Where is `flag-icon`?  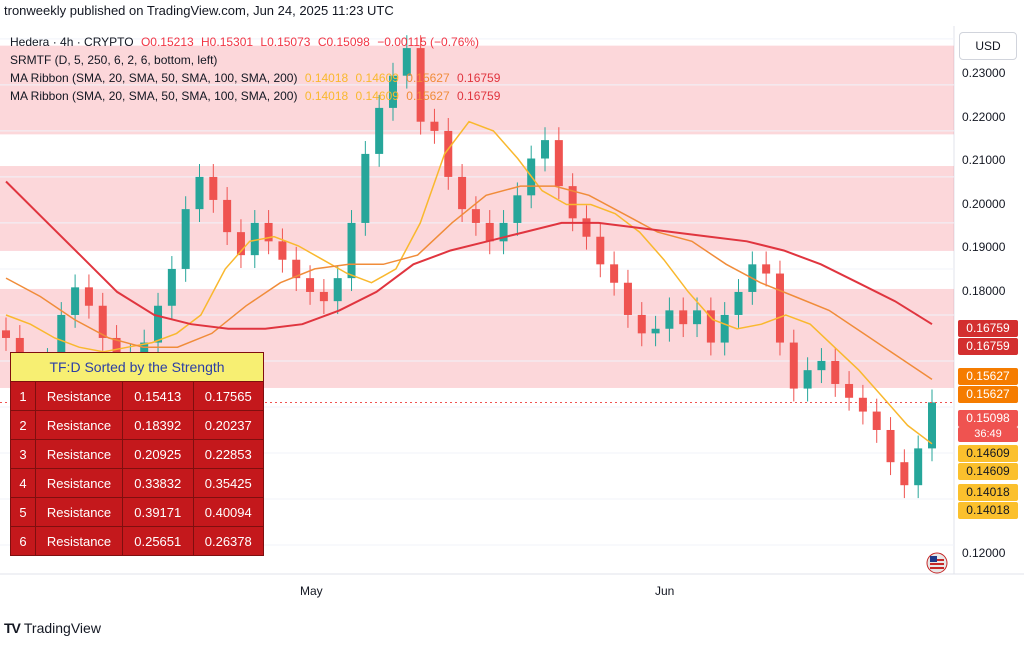
flag-icon is located at coordinates (937, 563).